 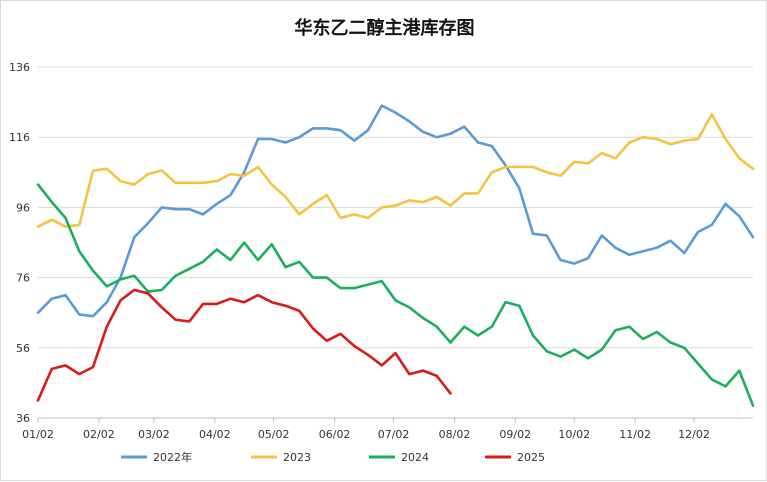 What do you see at coordinates (415, 457) in the screenshot?
I see `legend-label-2024: 2024` at bounding box center [415, 457].